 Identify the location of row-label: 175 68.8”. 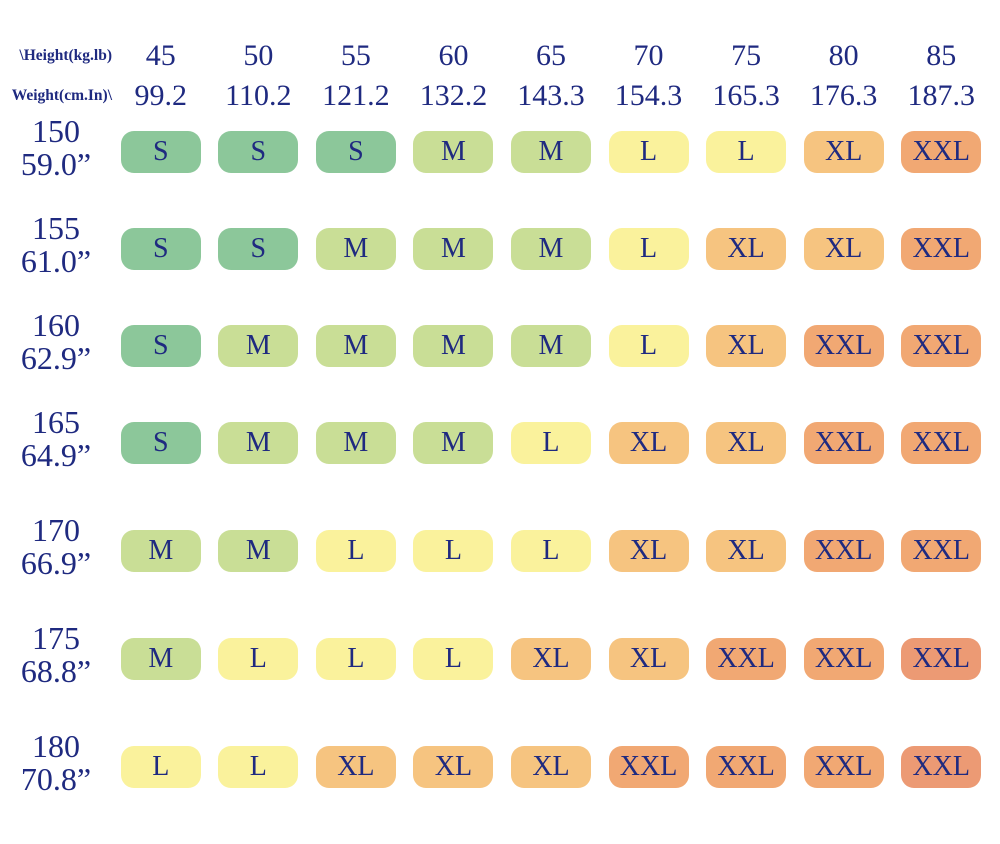
(56, 672).